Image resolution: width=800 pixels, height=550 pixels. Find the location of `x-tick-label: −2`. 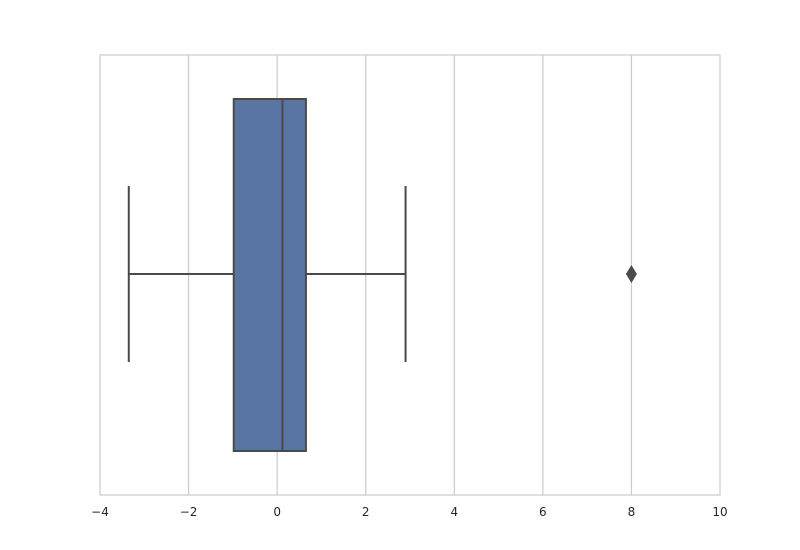

x-tick-label: −2 is located at coordinates (189, 512).